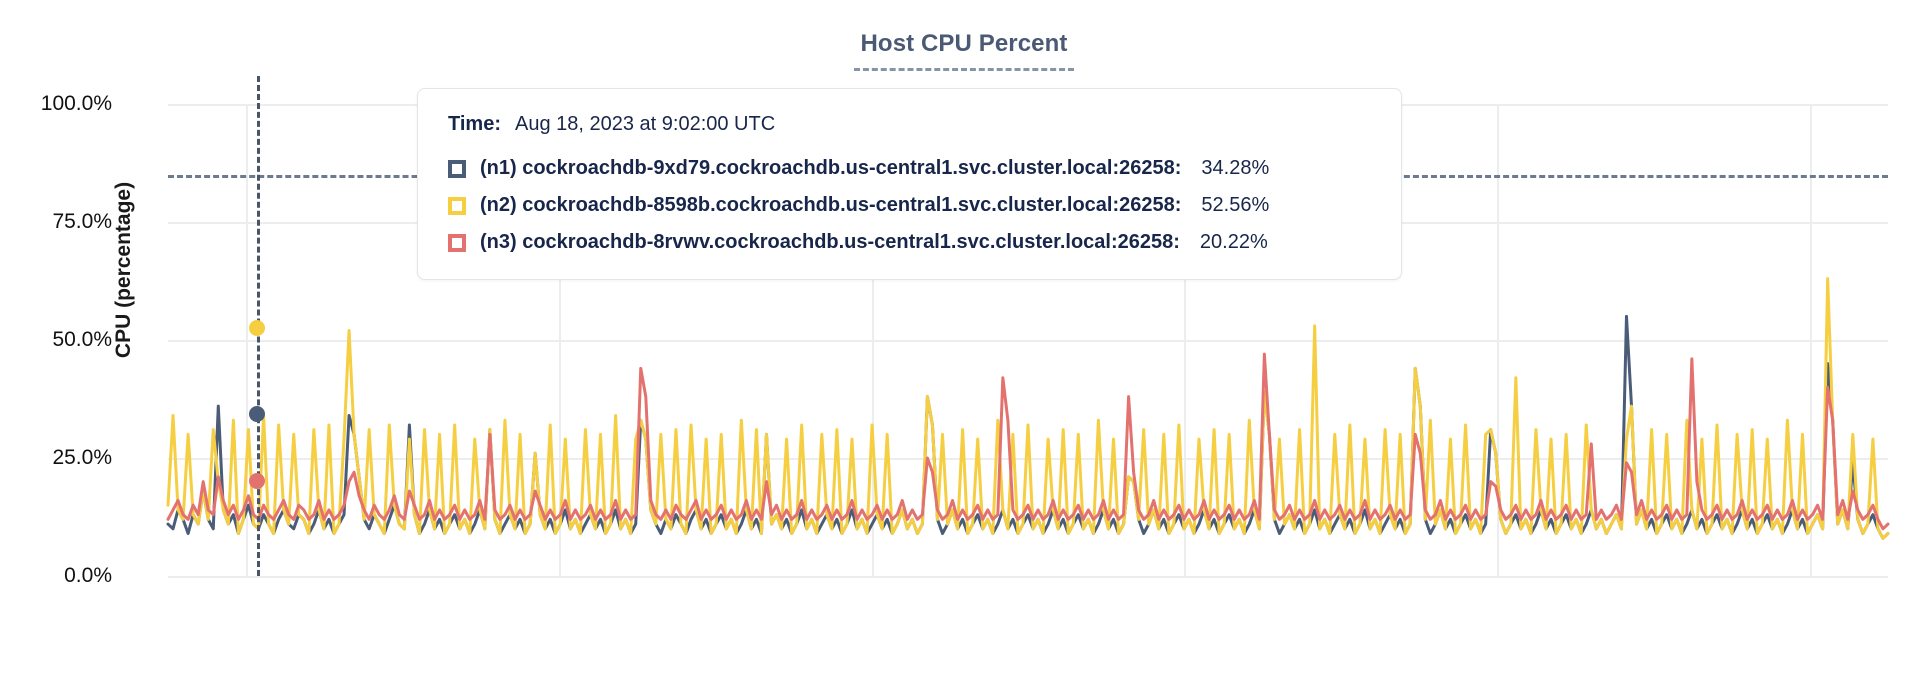  Describe the element at coordinates (964, 69) in the screenshot. I see `title-underline` at that location.